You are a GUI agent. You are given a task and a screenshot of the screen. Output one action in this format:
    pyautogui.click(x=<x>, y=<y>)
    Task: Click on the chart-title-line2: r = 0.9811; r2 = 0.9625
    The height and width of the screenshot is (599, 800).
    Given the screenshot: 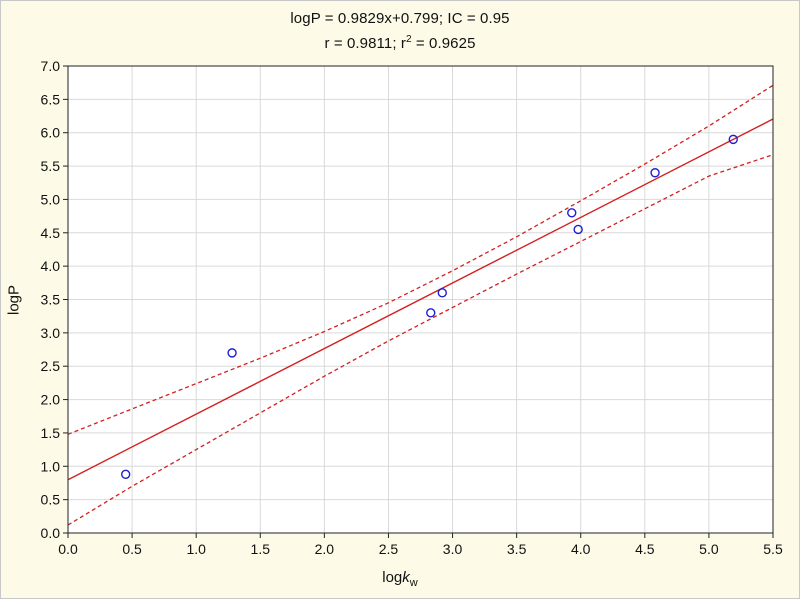 What is the action you would take?
    pyautogui.click(x=400, y=43)
    